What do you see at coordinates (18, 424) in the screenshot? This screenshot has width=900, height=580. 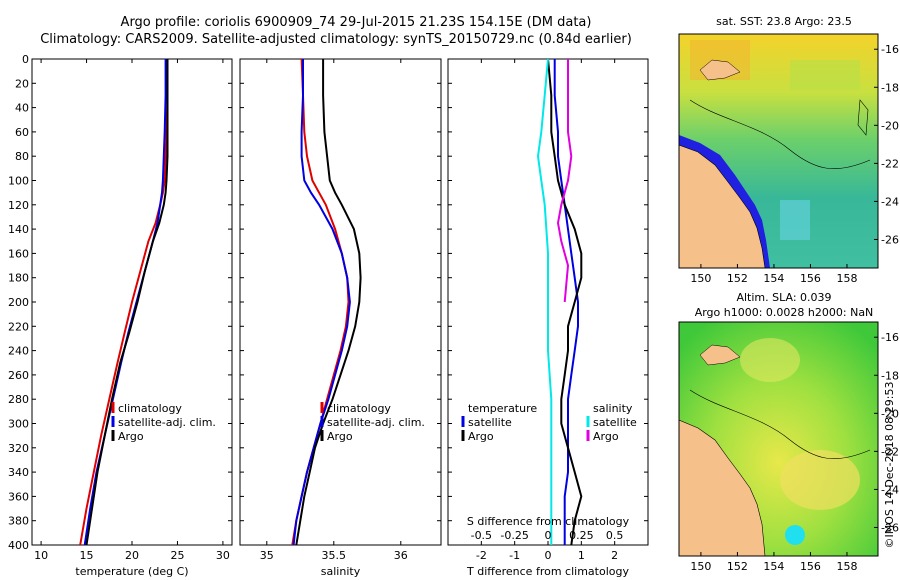 I see `y-tick-label: 300` at bounding box center [18, 424].